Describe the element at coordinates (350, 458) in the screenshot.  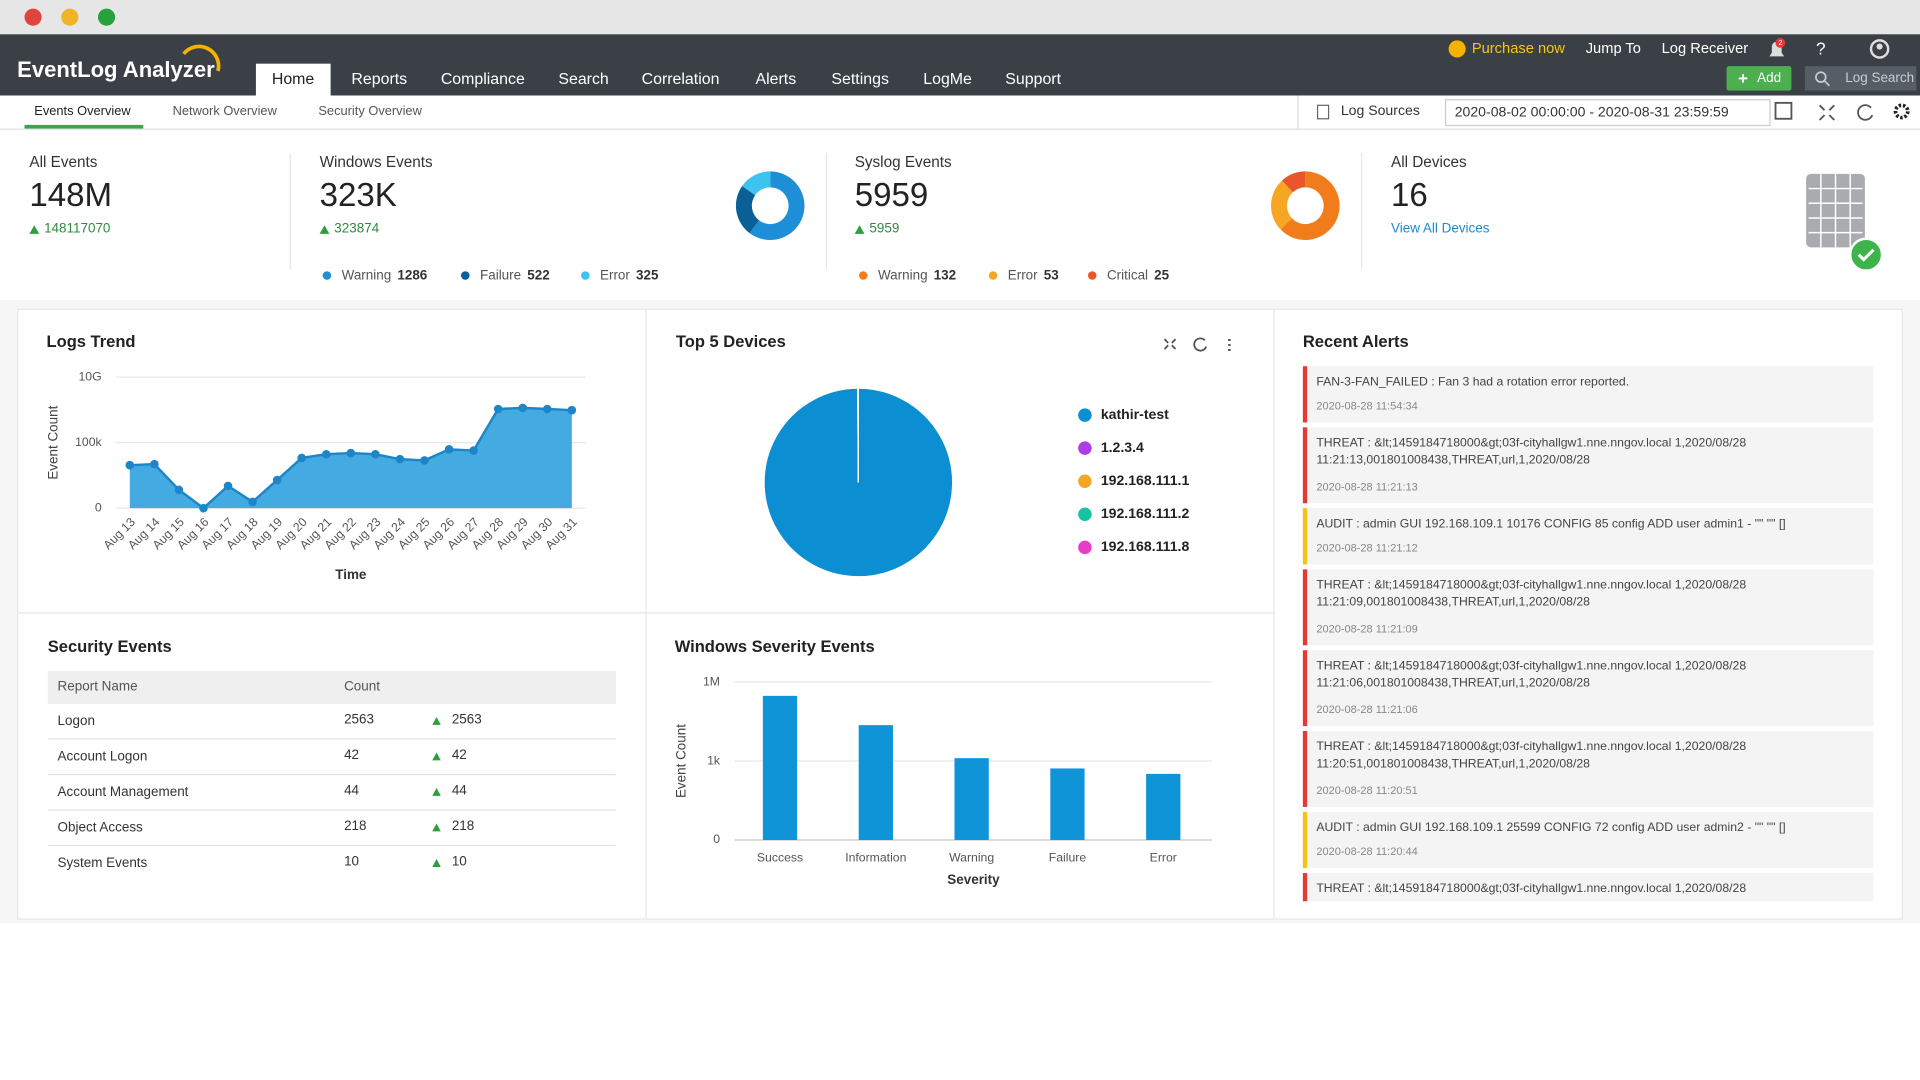
I see `area` at that location.